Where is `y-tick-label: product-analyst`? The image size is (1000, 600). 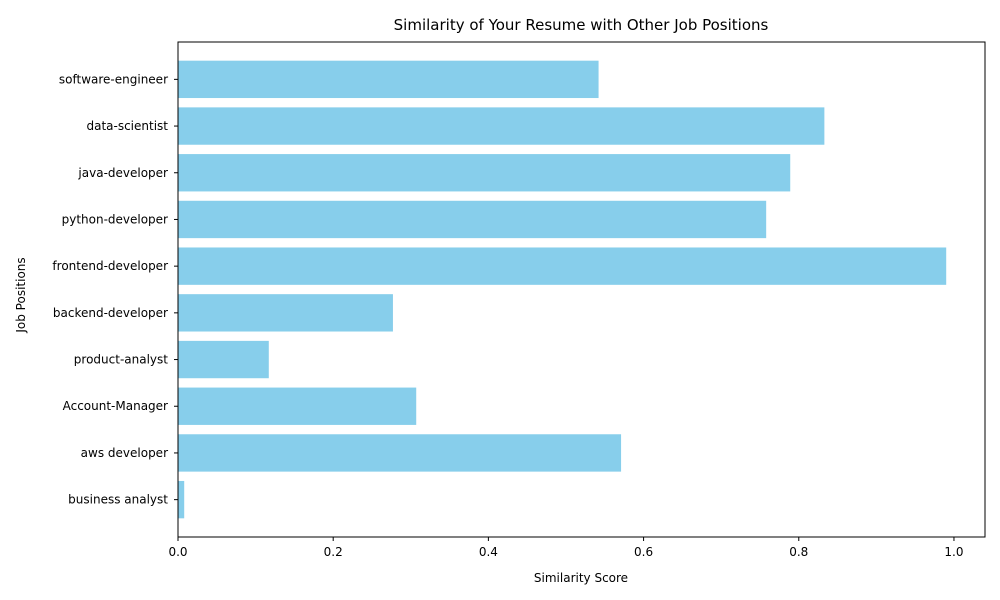 y-tick-label: product-analyst is located at coordinates (121, 360).